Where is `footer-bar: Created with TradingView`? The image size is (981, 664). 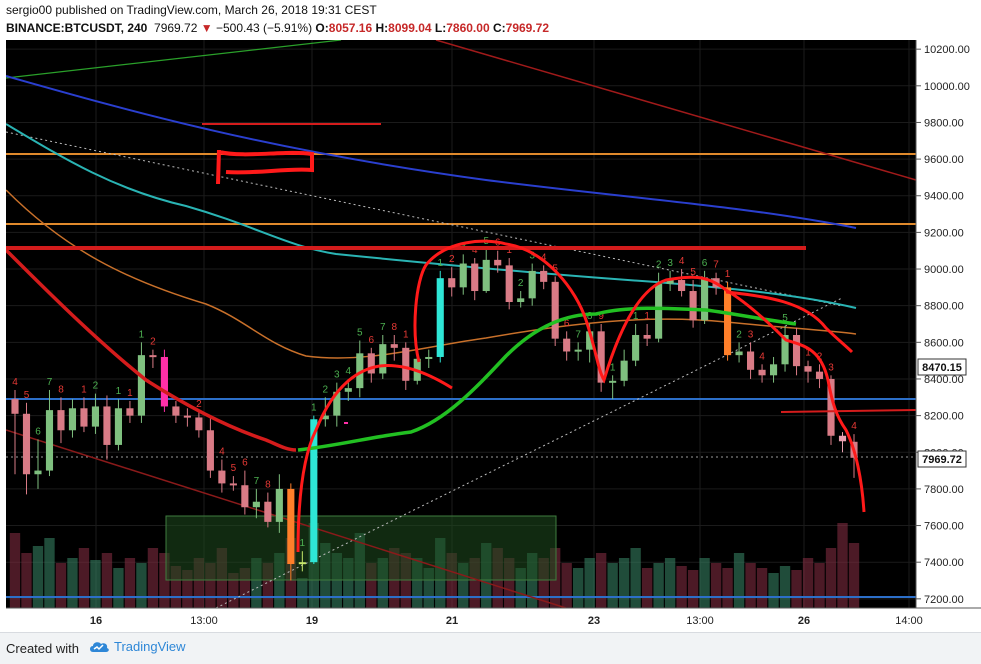
footer-bar: Created with TradingView is located at coordinates (490, 648).